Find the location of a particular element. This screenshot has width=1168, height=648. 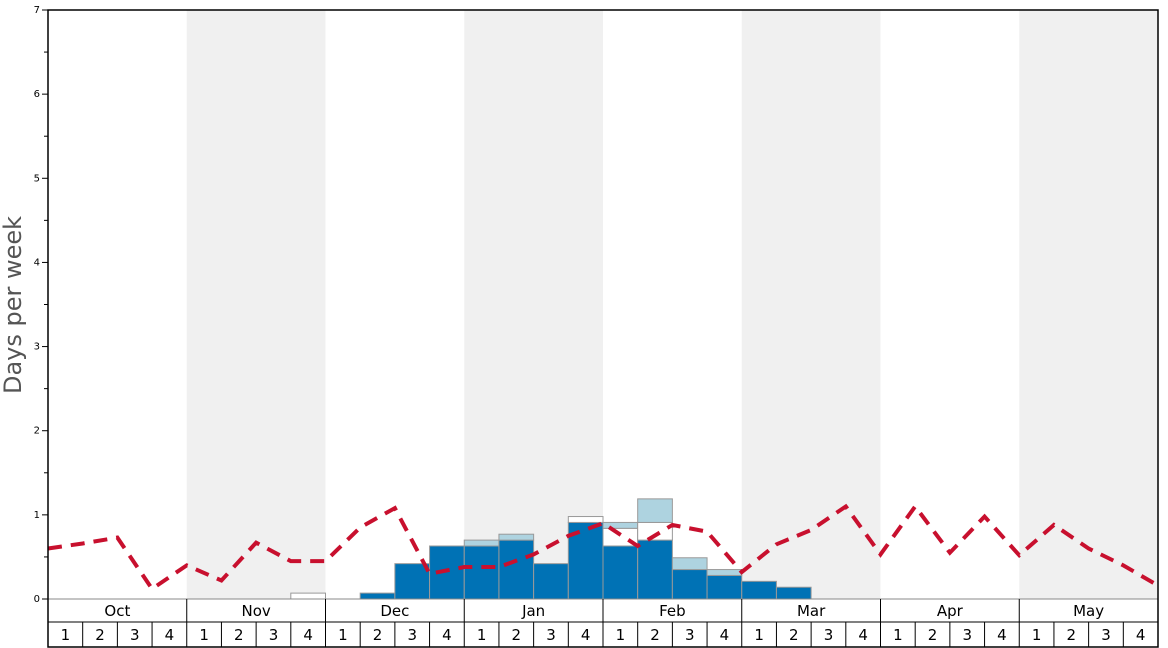

month-label: Nov is located at coordinates (255, 611).